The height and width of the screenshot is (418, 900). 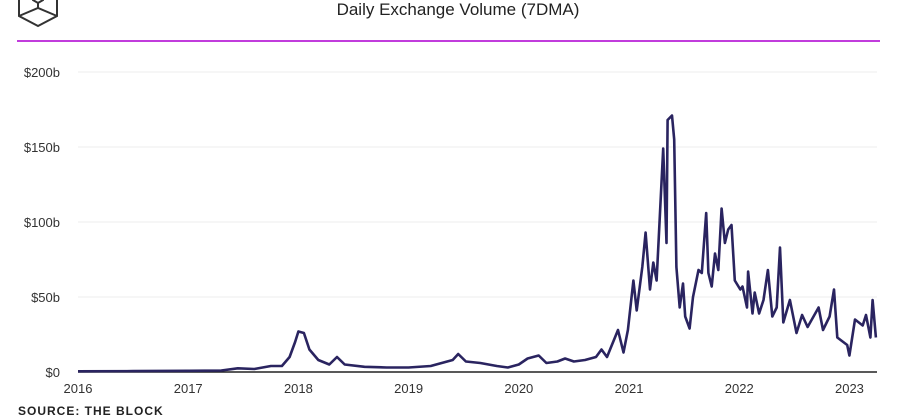 I want to click on y-tick-label: $150b, so click(x=42, y=147).